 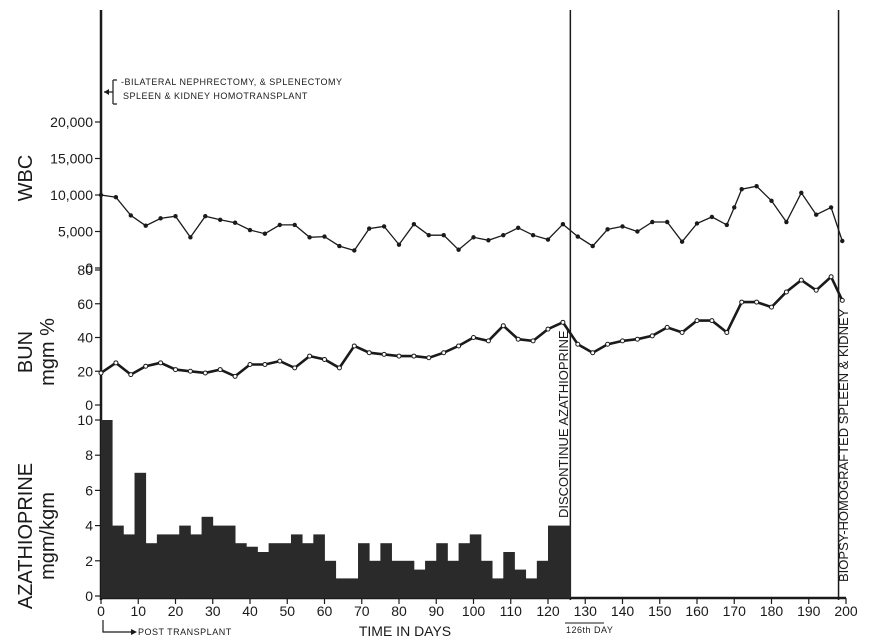 I want to click on post-transplant-arrow, so click(x=117, y=626).